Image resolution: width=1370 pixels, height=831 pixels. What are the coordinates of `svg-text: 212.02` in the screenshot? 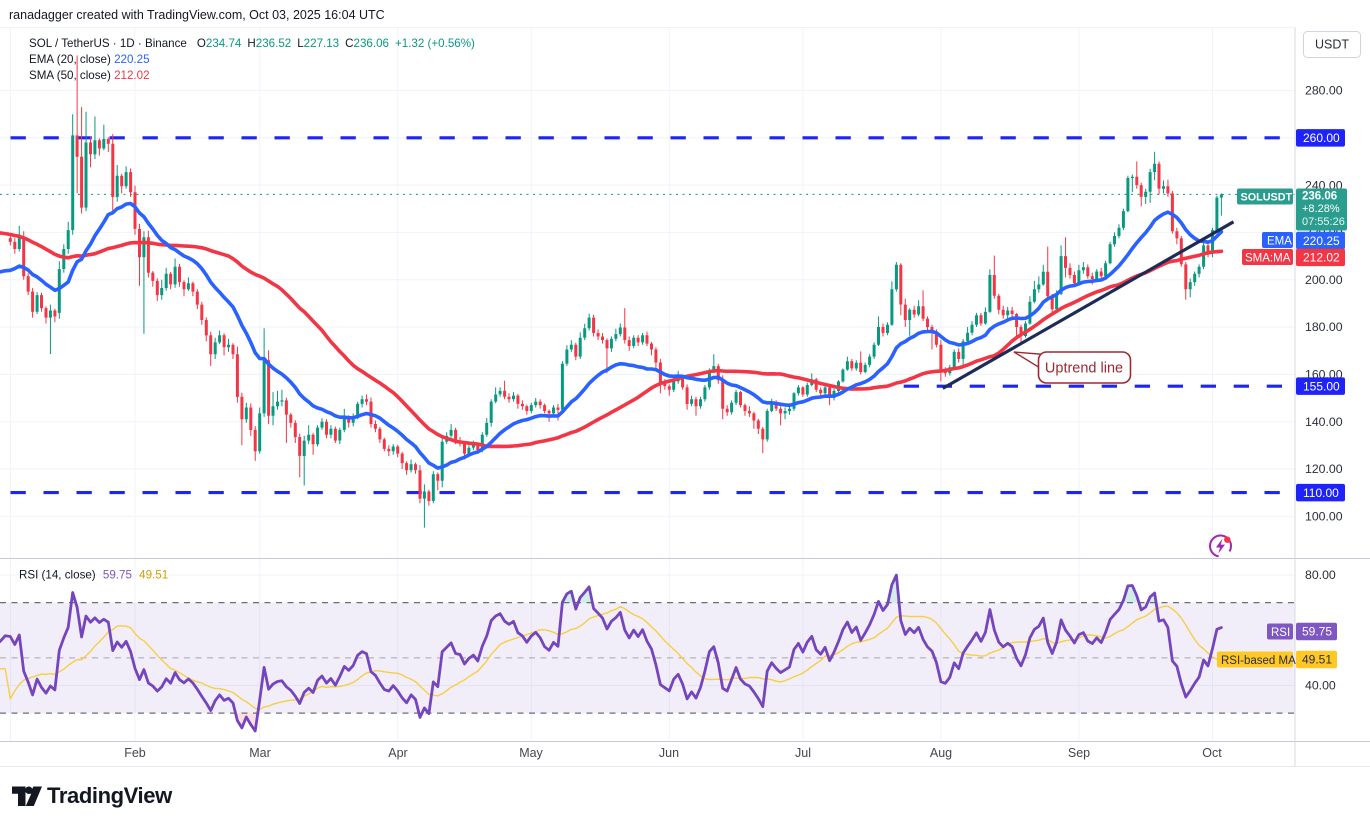 It's located at (1321, 258).